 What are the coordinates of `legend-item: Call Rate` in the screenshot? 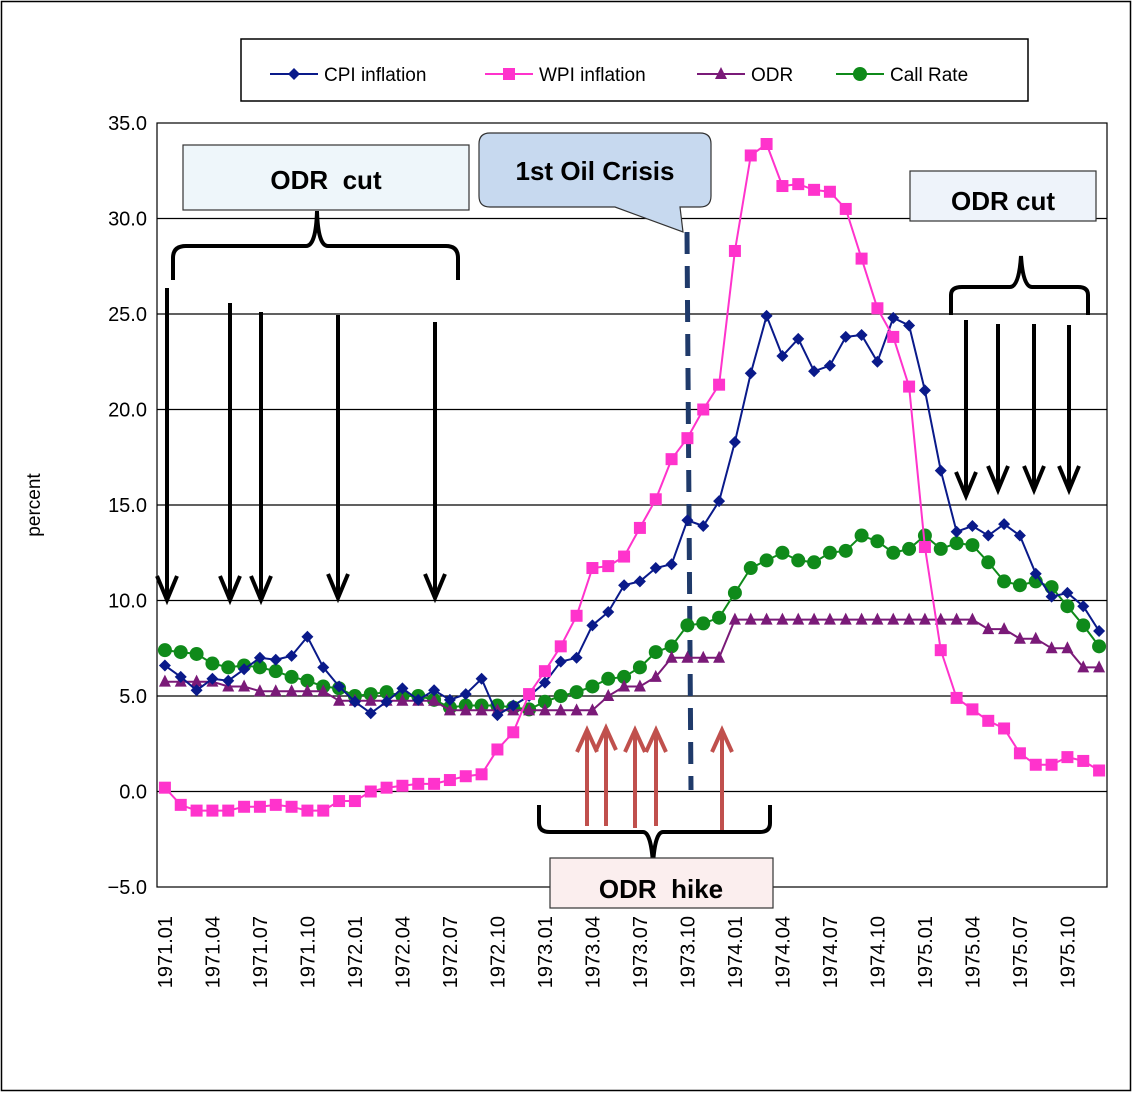 It's located at (902, 75).